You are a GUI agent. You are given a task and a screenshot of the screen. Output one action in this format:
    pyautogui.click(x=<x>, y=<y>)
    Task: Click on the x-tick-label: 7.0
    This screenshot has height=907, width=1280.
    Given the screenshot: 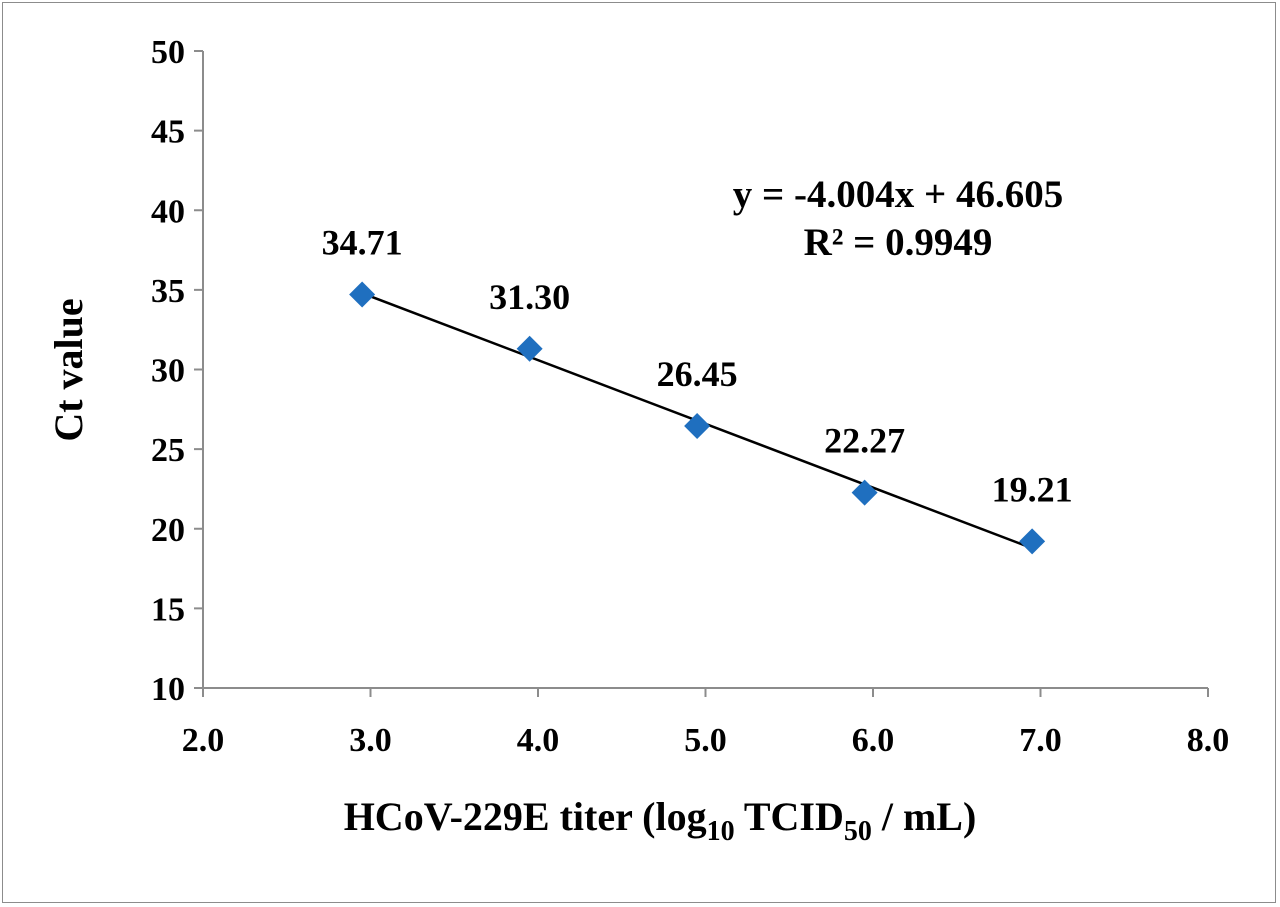 What is the action you would take?
    pyautogui.click(x=1040, y=740)
    